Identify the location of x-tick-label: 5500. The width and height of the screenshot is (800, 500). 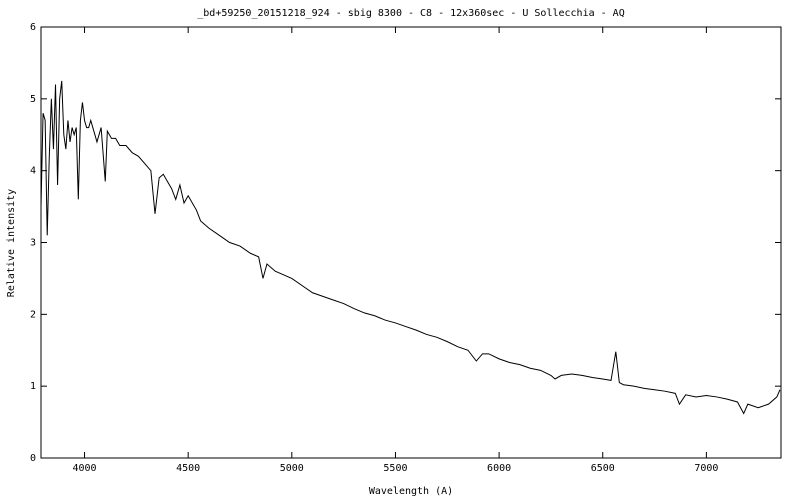
(395, 468).